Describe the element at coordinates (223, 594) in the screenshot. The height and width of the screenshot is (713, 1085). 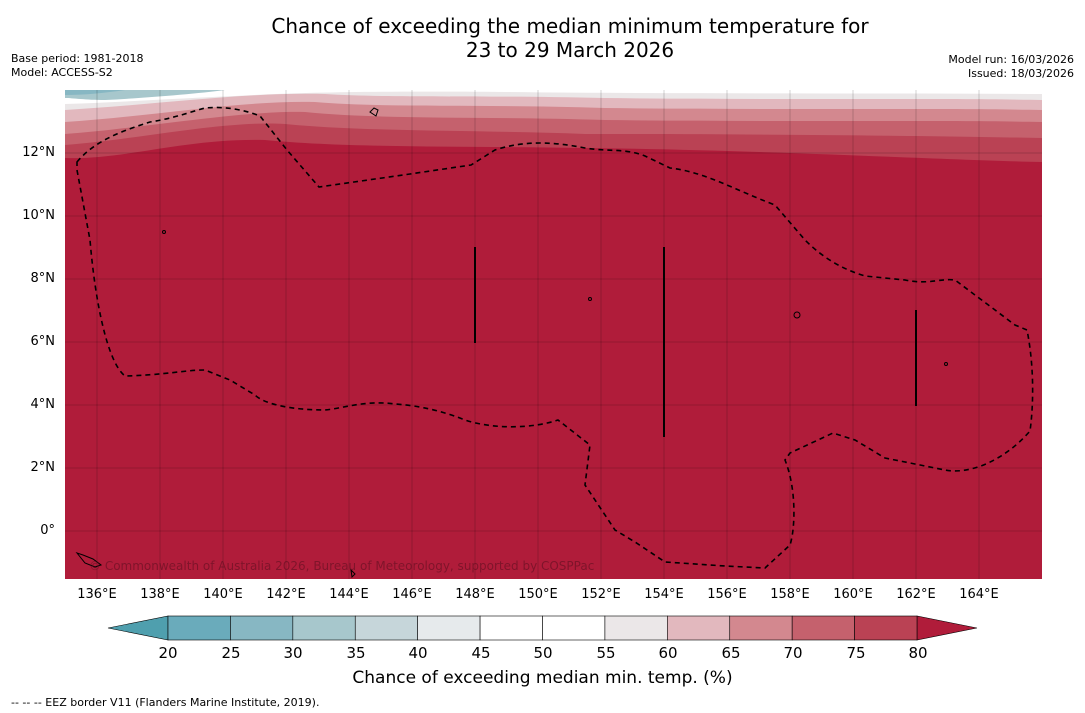
I see `lon-label: 140°E` at that location.